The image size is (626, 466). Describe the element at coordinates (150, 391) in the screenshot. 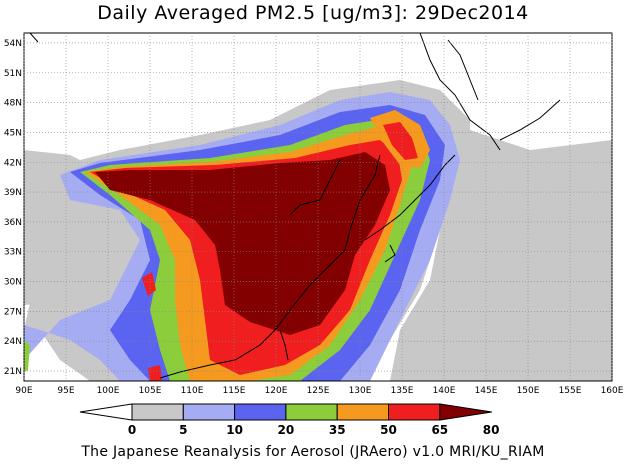

I see `lon-tick-label: 105E` at that location.